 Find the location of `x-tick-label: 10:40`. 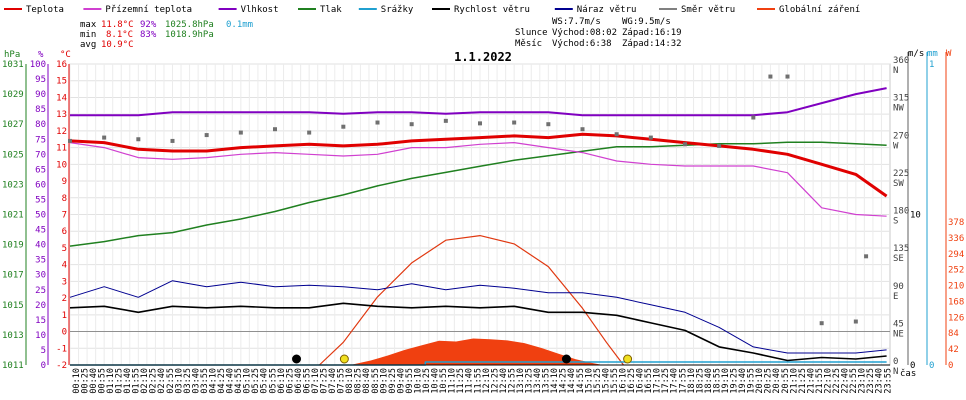

x-tick-label: 10:40 is located at coordinates (436, 381).